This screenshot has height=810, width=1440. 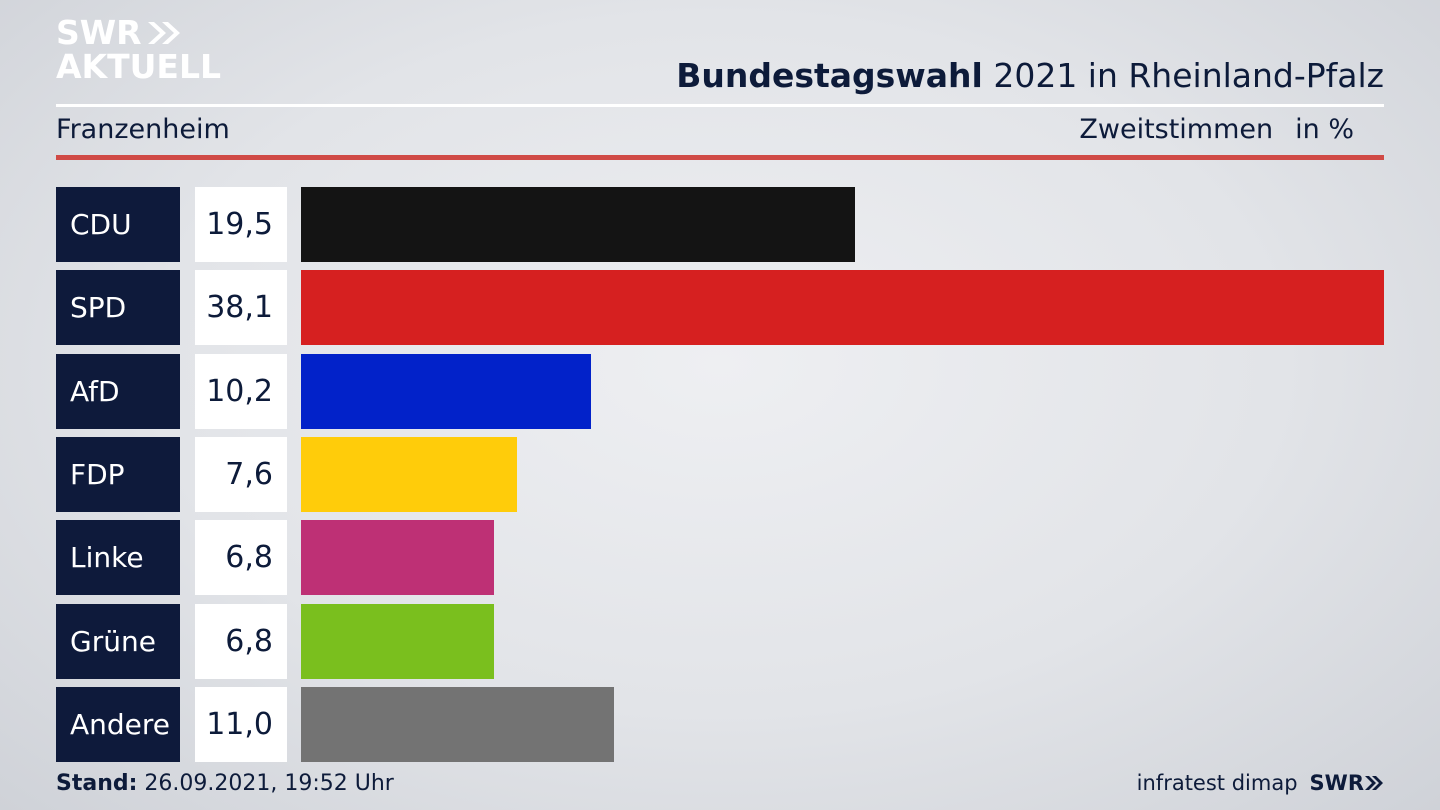 What do you see at coordinates (118, 308) in the screenshot?
I see `party-label: SPD` at bounding box center [118, 308].